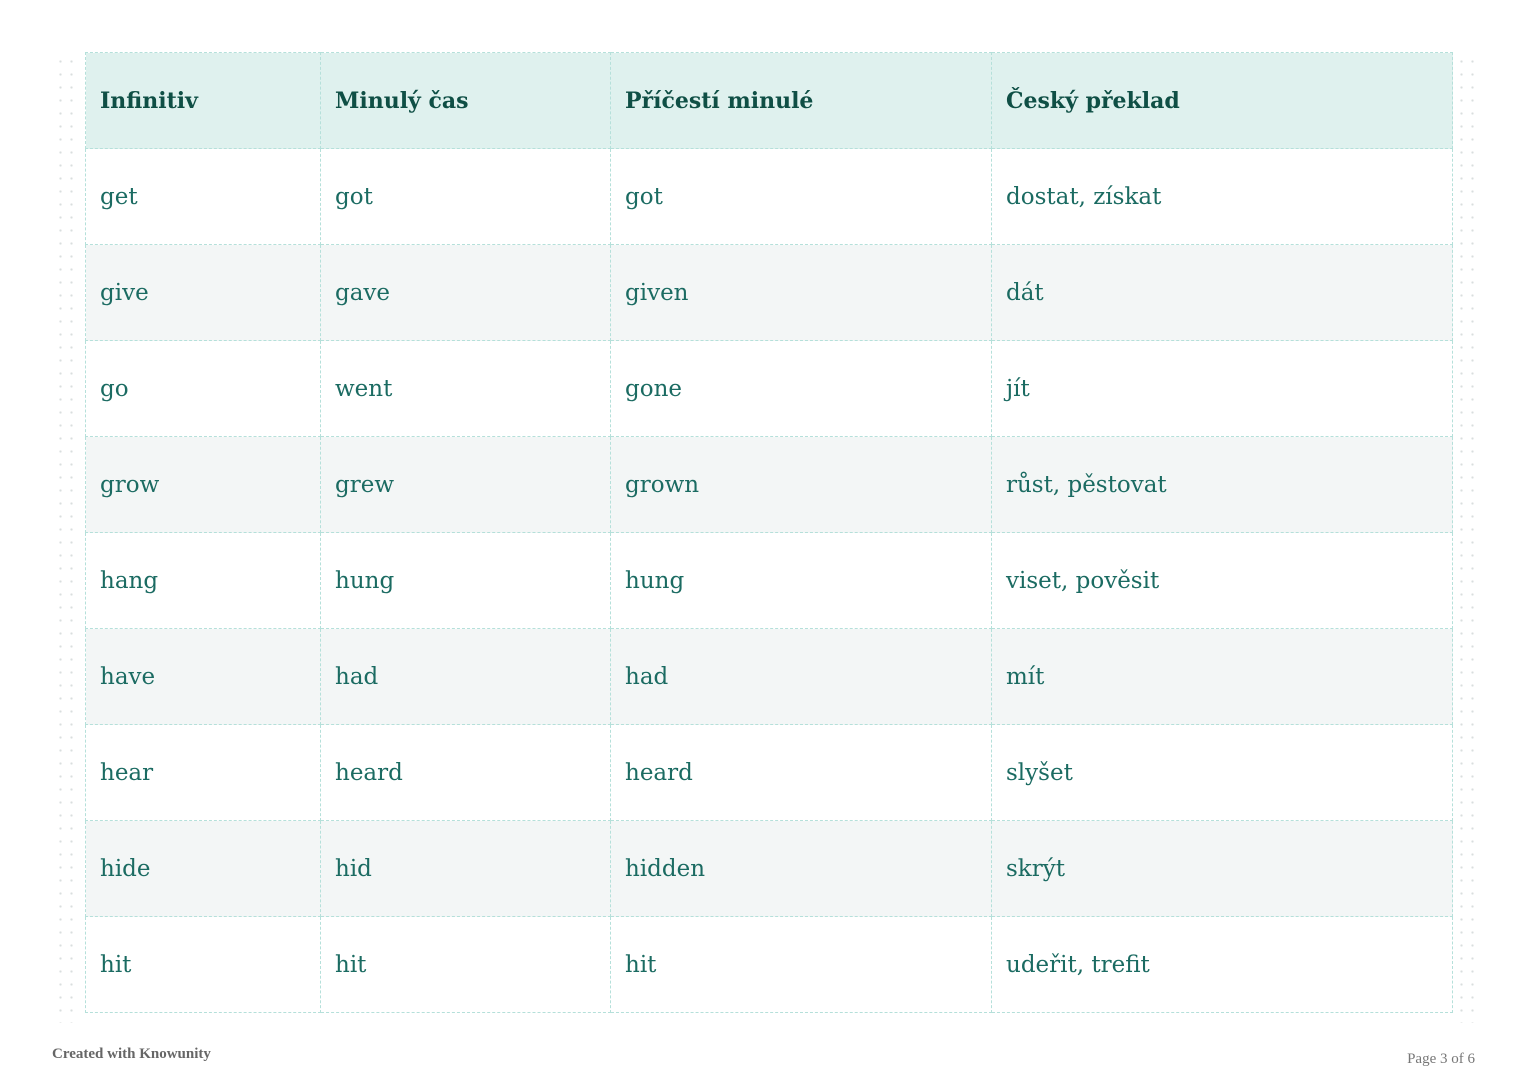 Image resolution: width=1527 pixels, height=1080 pixels. Describe the element at coordinates (1222, 868) in the screenshot. I see `table-cell: skrýt` at that location.